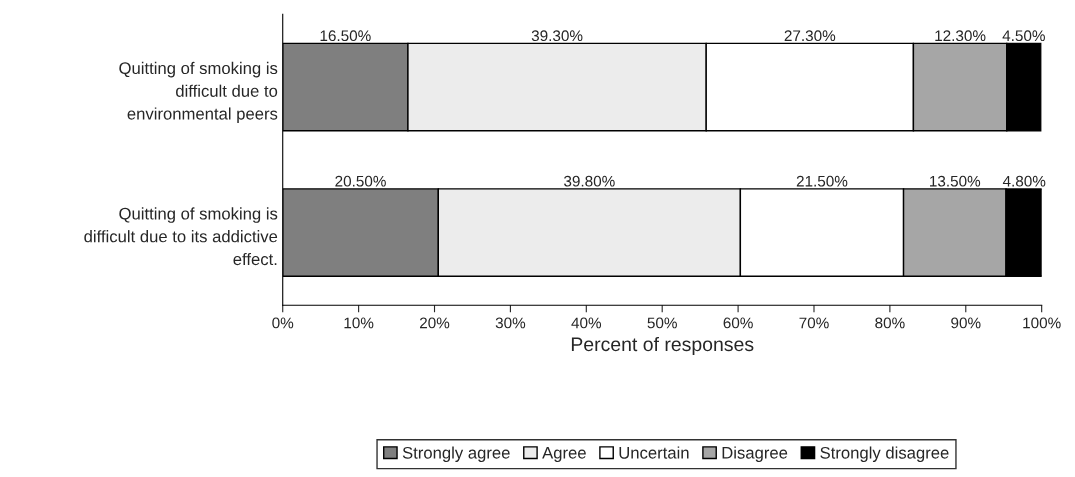 This screenshot has height=477, width=1075. What do you see at coordinates (755, 454) in the screenshot?
I see `legend-label: Disagree` at bounding box center [755, 454].